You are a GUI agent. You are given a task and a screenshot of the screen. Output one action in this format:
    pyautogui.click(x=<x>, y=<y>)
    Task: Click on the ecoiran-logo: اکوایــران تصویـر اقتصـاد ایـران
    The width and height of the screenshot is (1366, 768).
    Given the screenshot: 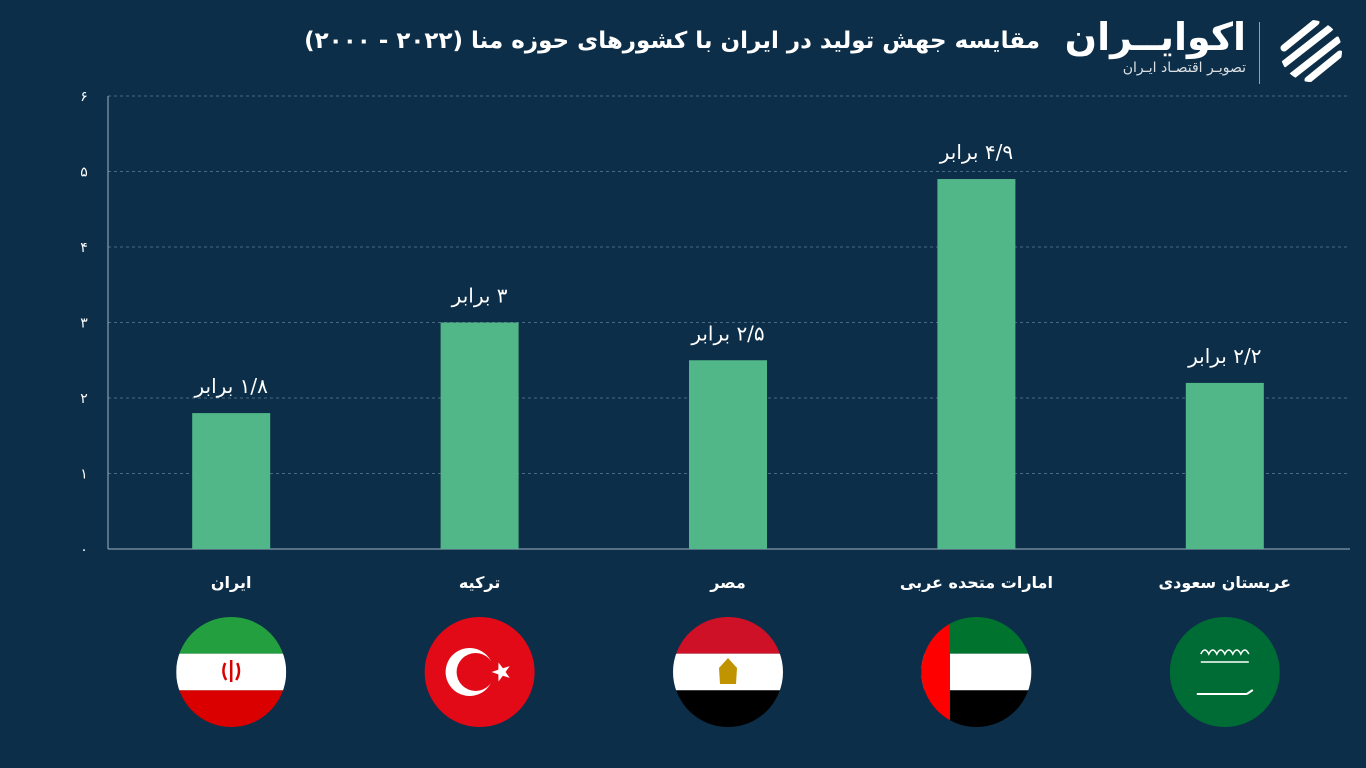 What is the action you would take?
    pyautogui.click(x=1204, y=51)
    